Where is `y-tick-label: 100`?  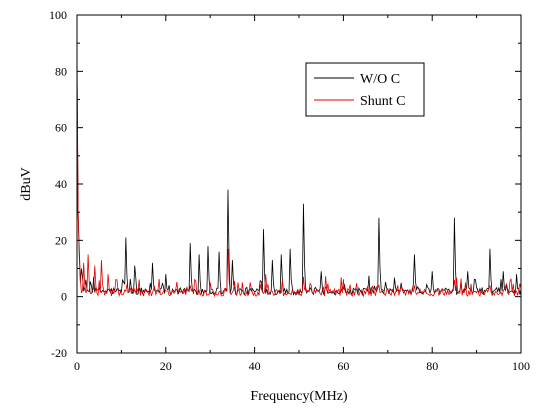 y-tick-label: 100 is located at coordinates (58, 15).